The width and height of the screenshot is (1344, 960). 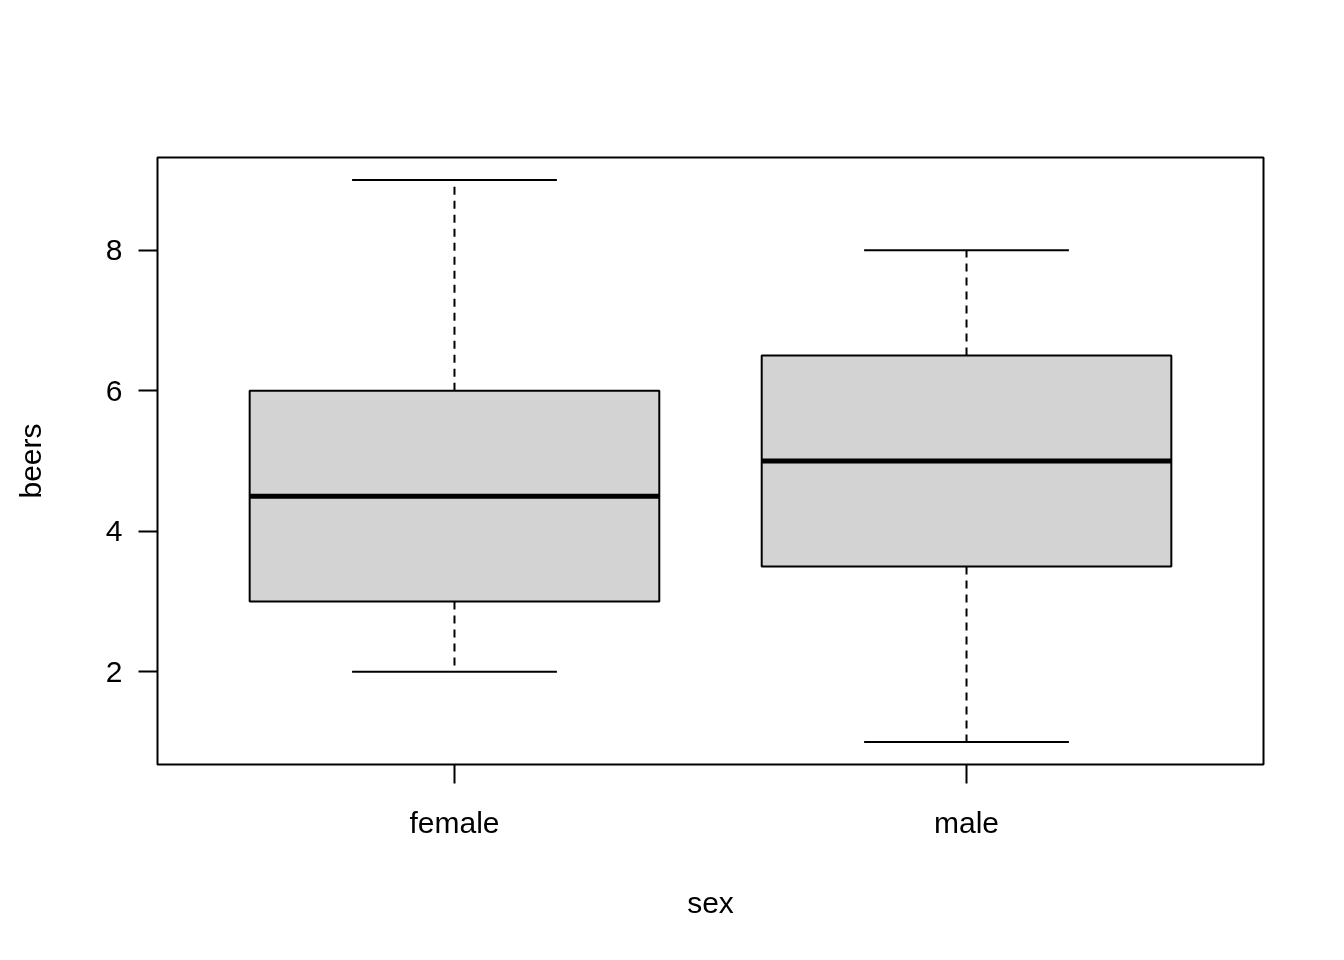 I want to click on y-tick-label: 4, so click(x=114, y=531).